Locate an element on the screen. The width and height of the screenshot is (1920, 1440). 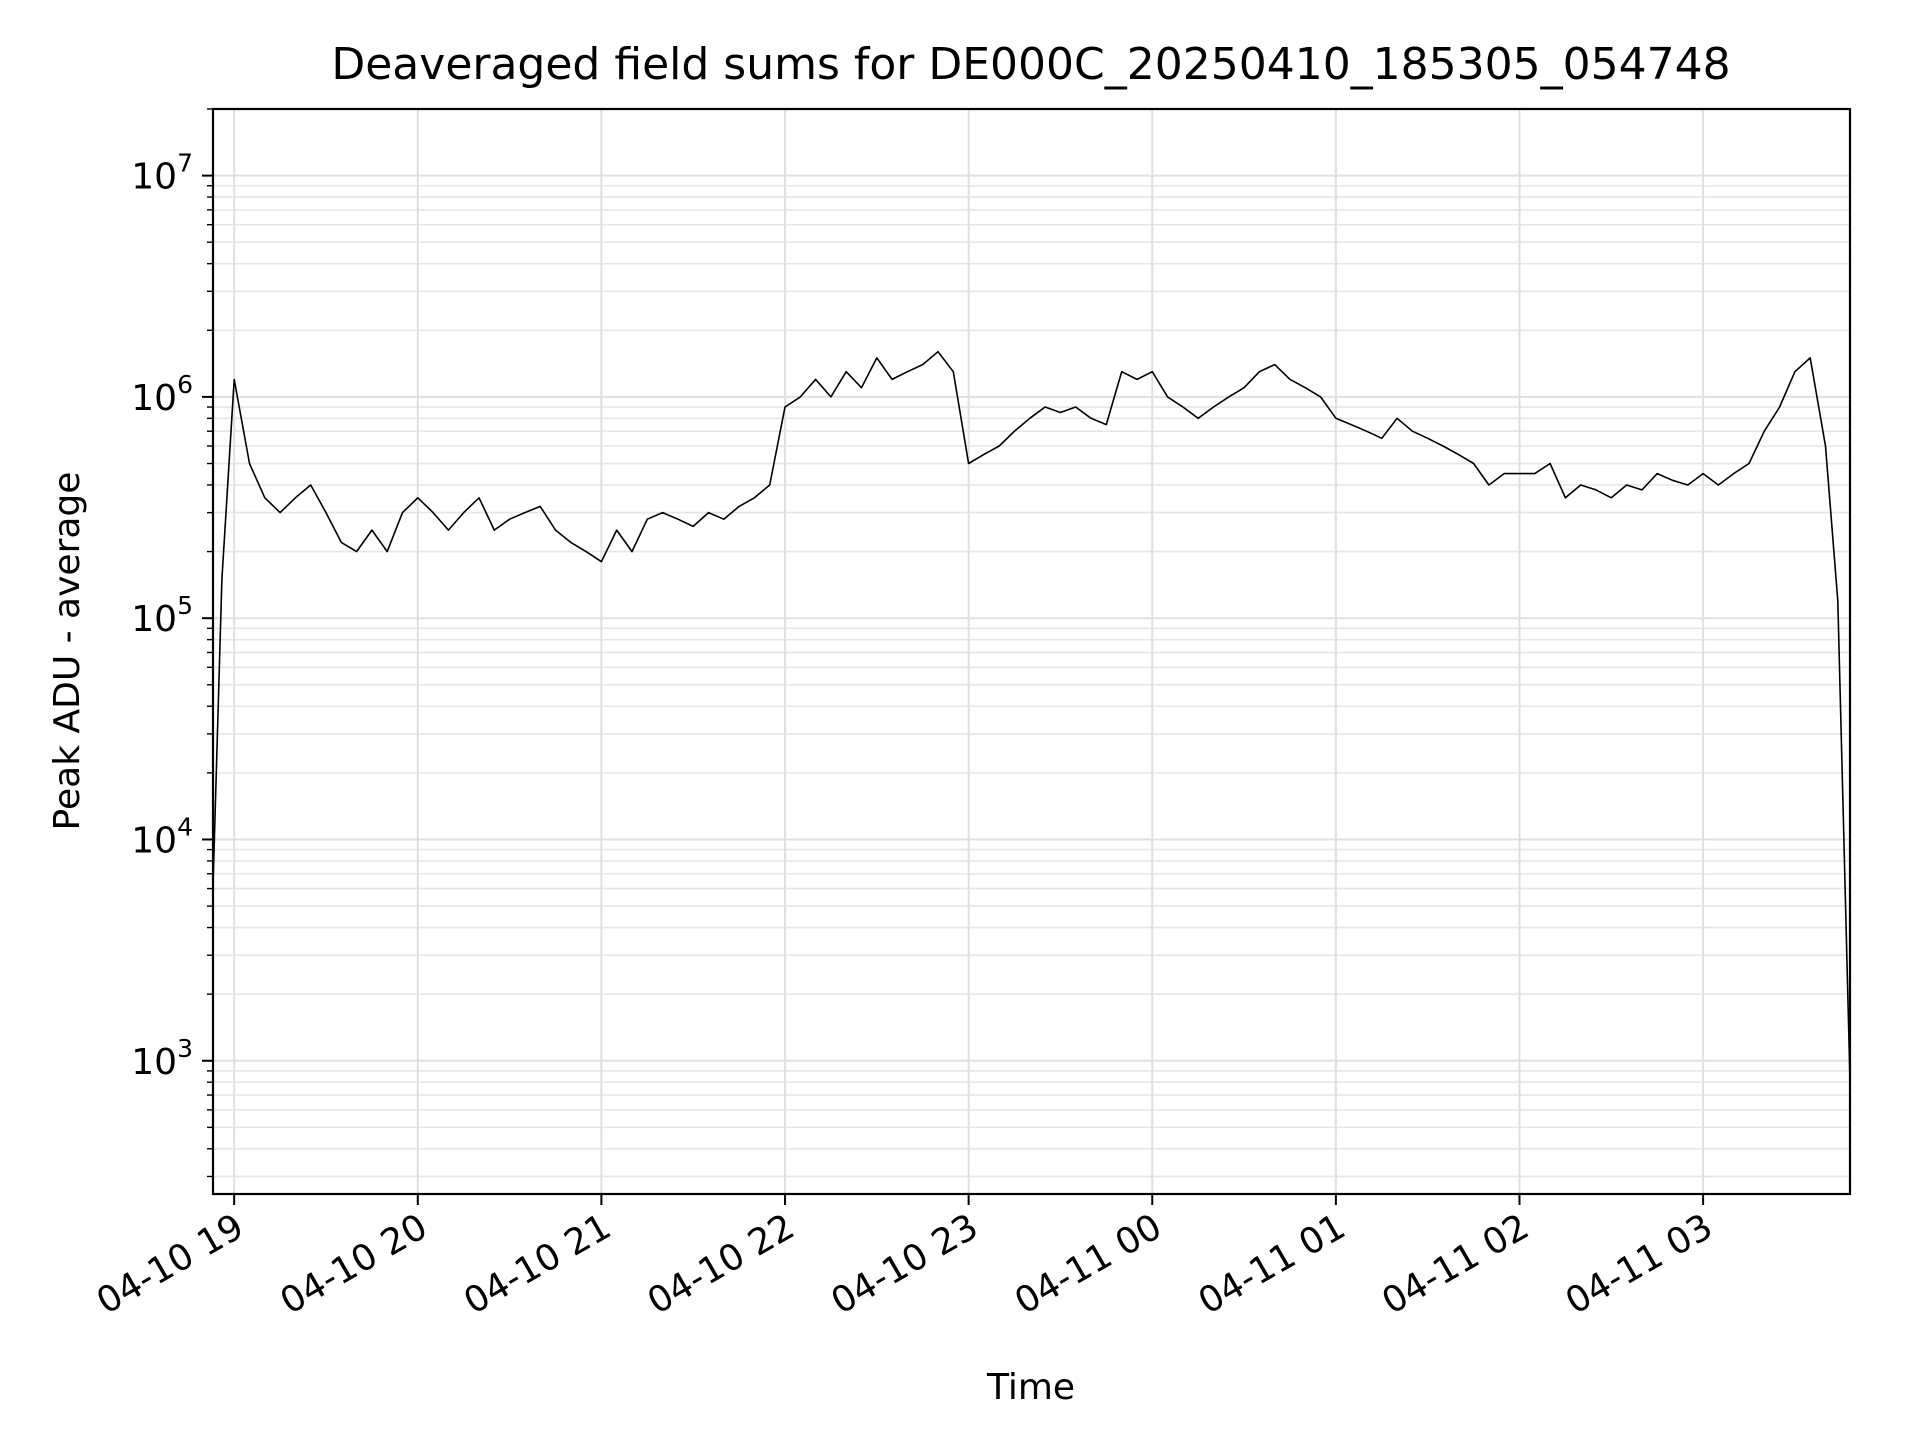
x-axis-label: Time is located at coordinates (1030, 1387).